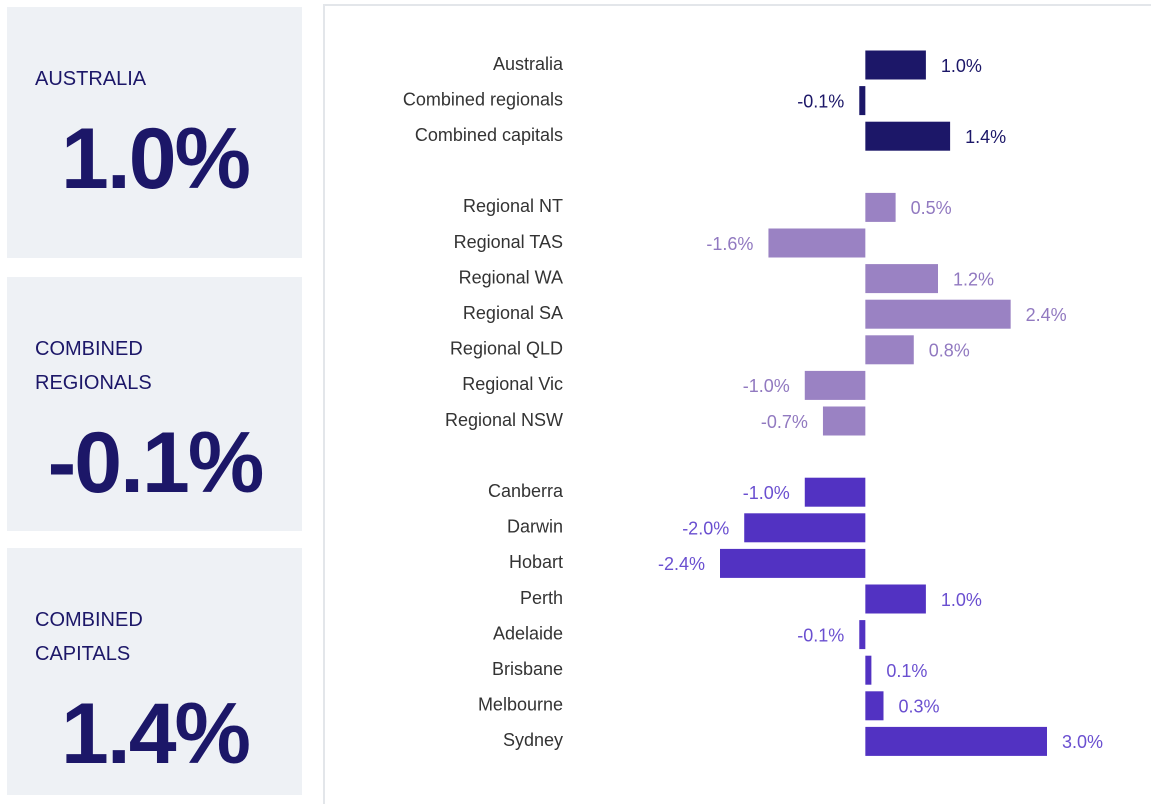 The height and width of the screenshot is (804, 1151). I want to click on category-label: Sydney, so click(533, 740).